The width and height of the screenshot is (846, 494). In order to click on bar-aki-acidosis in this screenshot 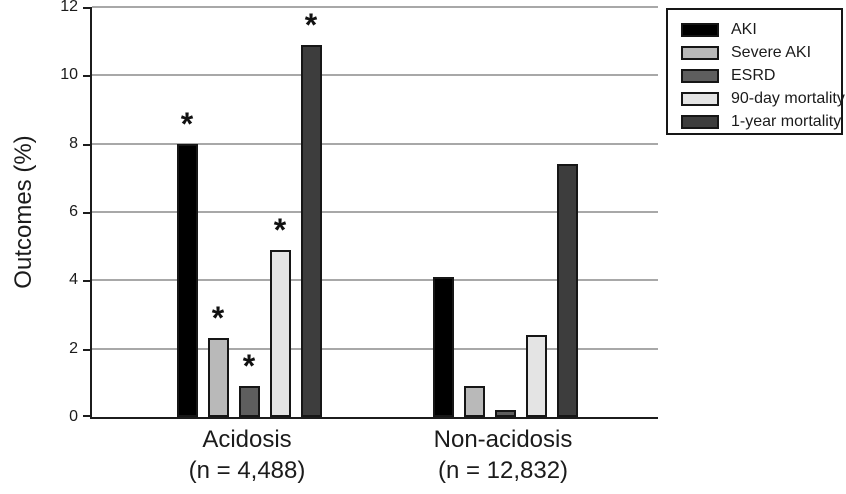, I will do `click(187, 280)`.